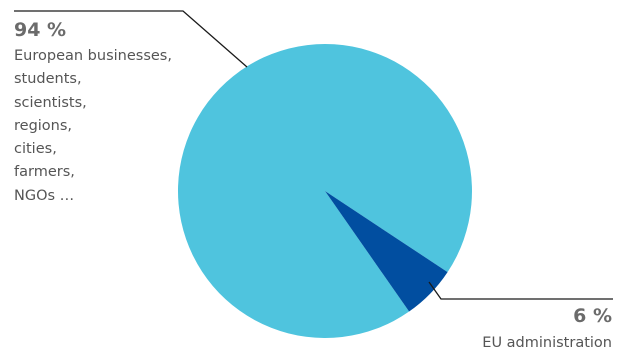 The image size is (622, 355). I want to click on pie-slice-small, so click(386, 251).